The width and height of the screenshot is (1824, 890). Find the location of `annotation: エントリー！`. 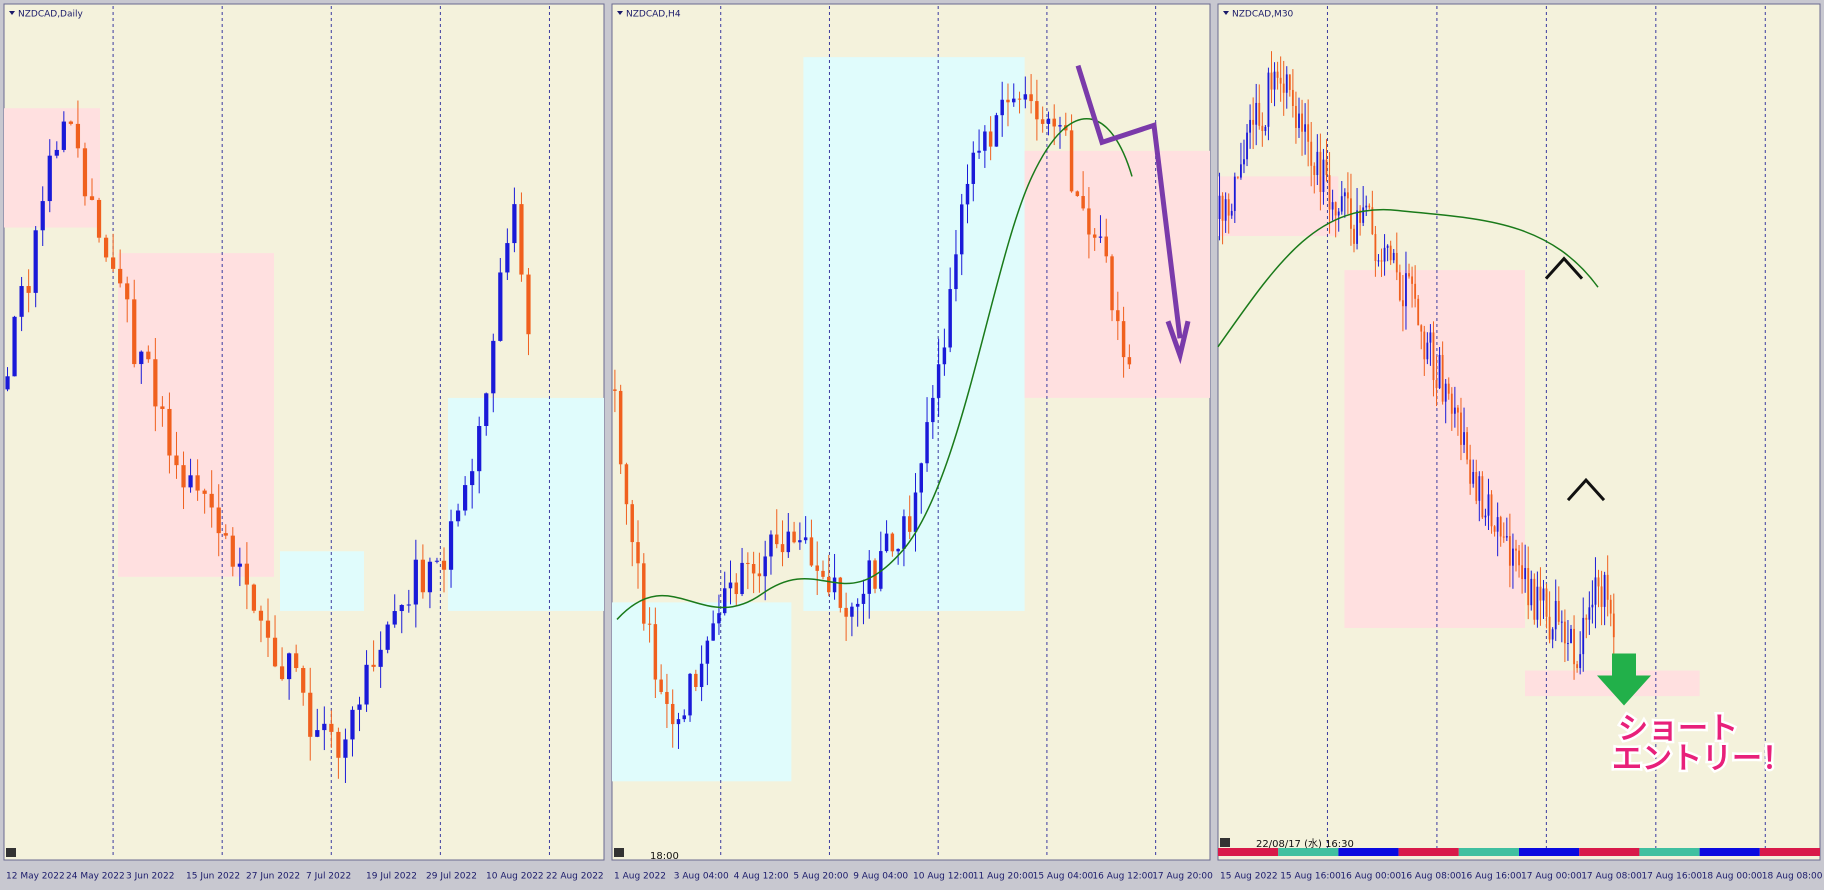

annotation: エントリー！ is located at coordinates (1702, 759).